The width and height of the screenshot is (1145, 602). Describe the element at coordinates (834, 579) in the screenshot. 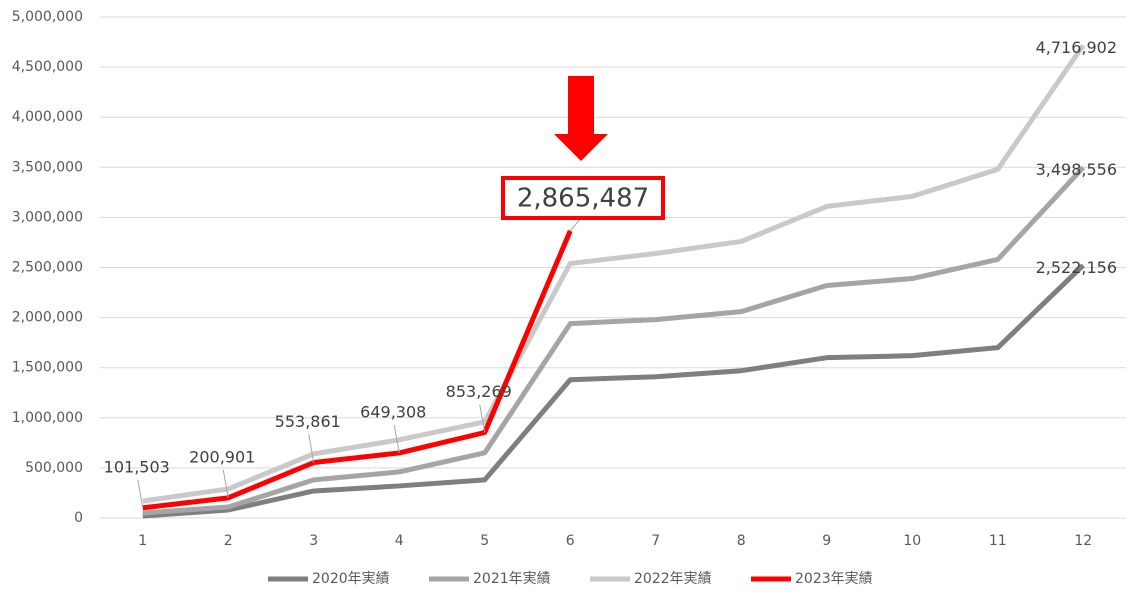

I see `legend-label: 2023年実績` at that location.